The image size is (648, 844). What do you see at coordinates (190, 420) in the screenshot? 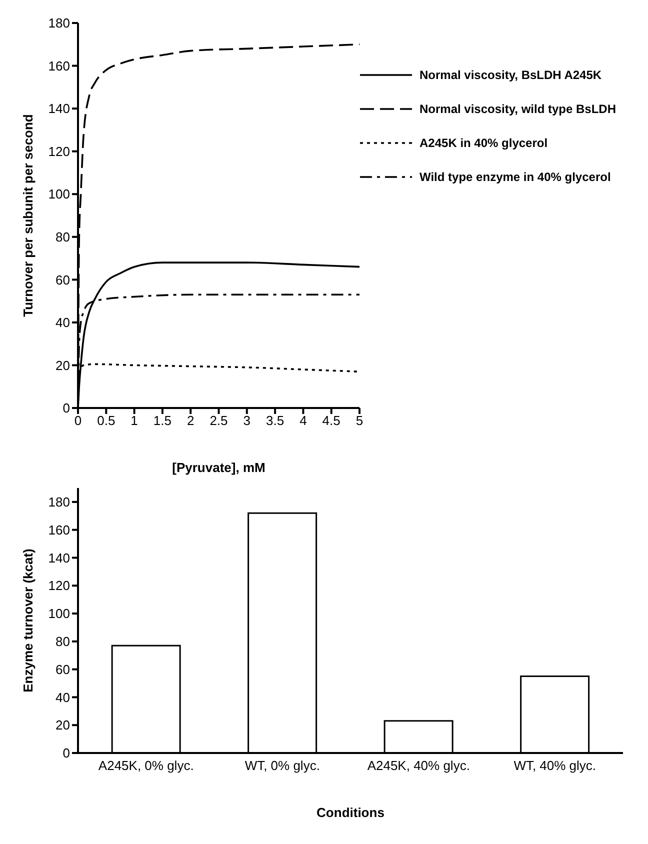
I see `x-tick-label: 2` at bounding box center [190, 420].